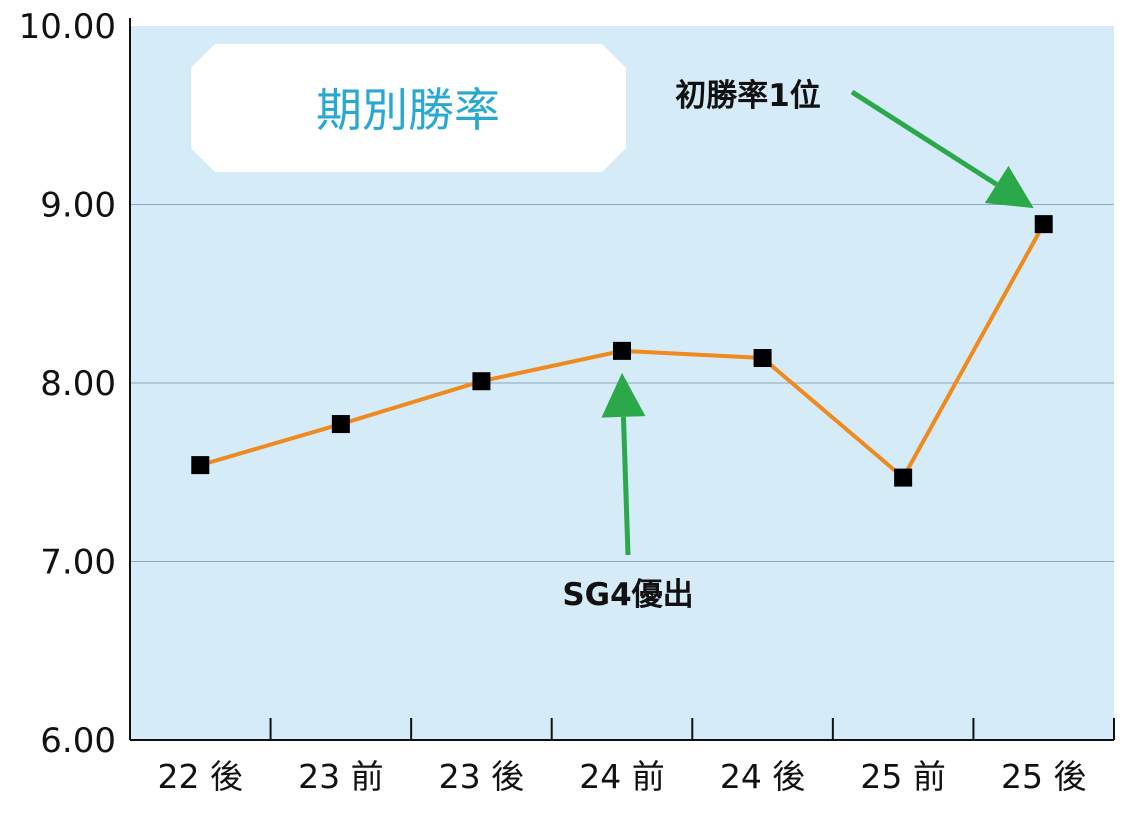  I want to click on y-tick-label: 8.00, so click(78, 384).